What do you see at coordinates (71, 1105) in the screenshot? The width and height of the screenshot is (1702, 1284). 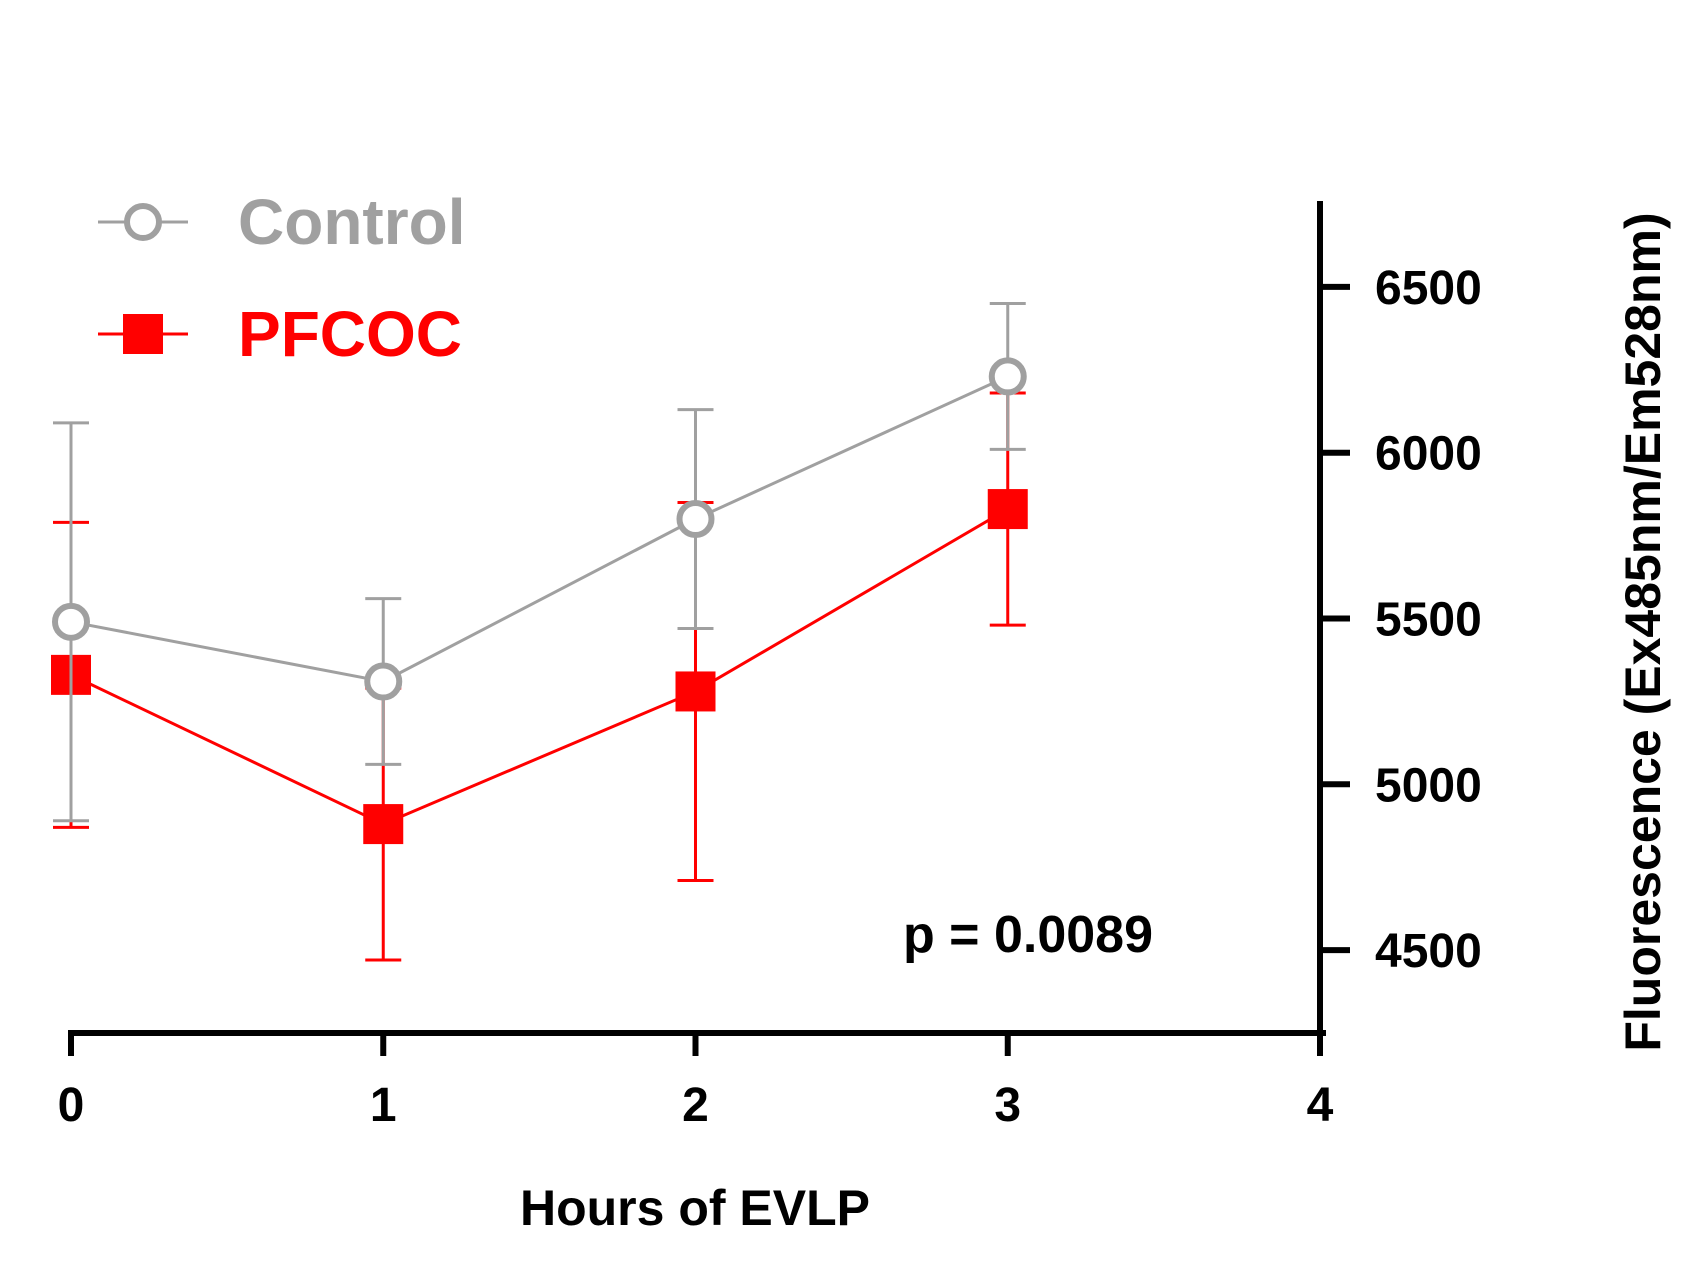 I see `x-tick-label: 0` at bounding box center [71, 1105].